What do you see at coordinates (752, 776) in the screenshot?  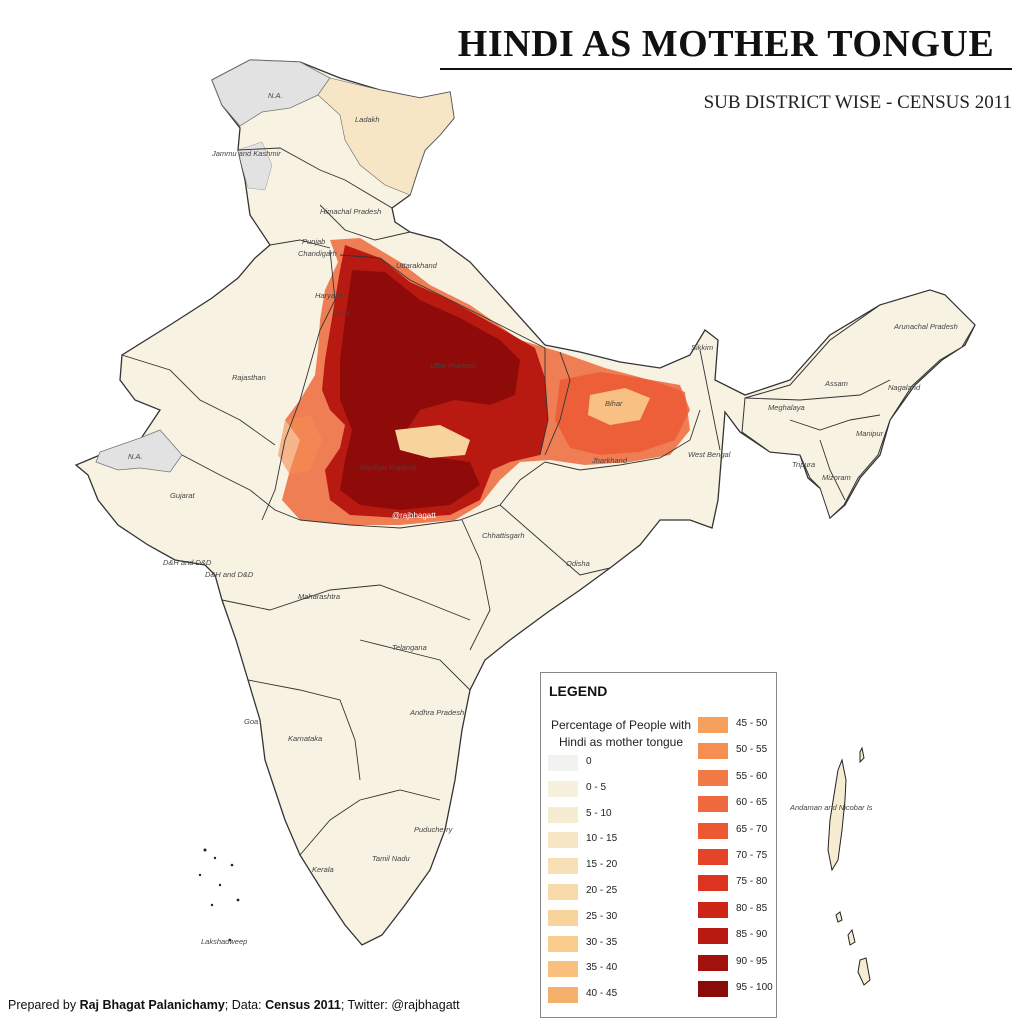 I see `legend-label: 55 - 60` at bounding box center [752, 776].